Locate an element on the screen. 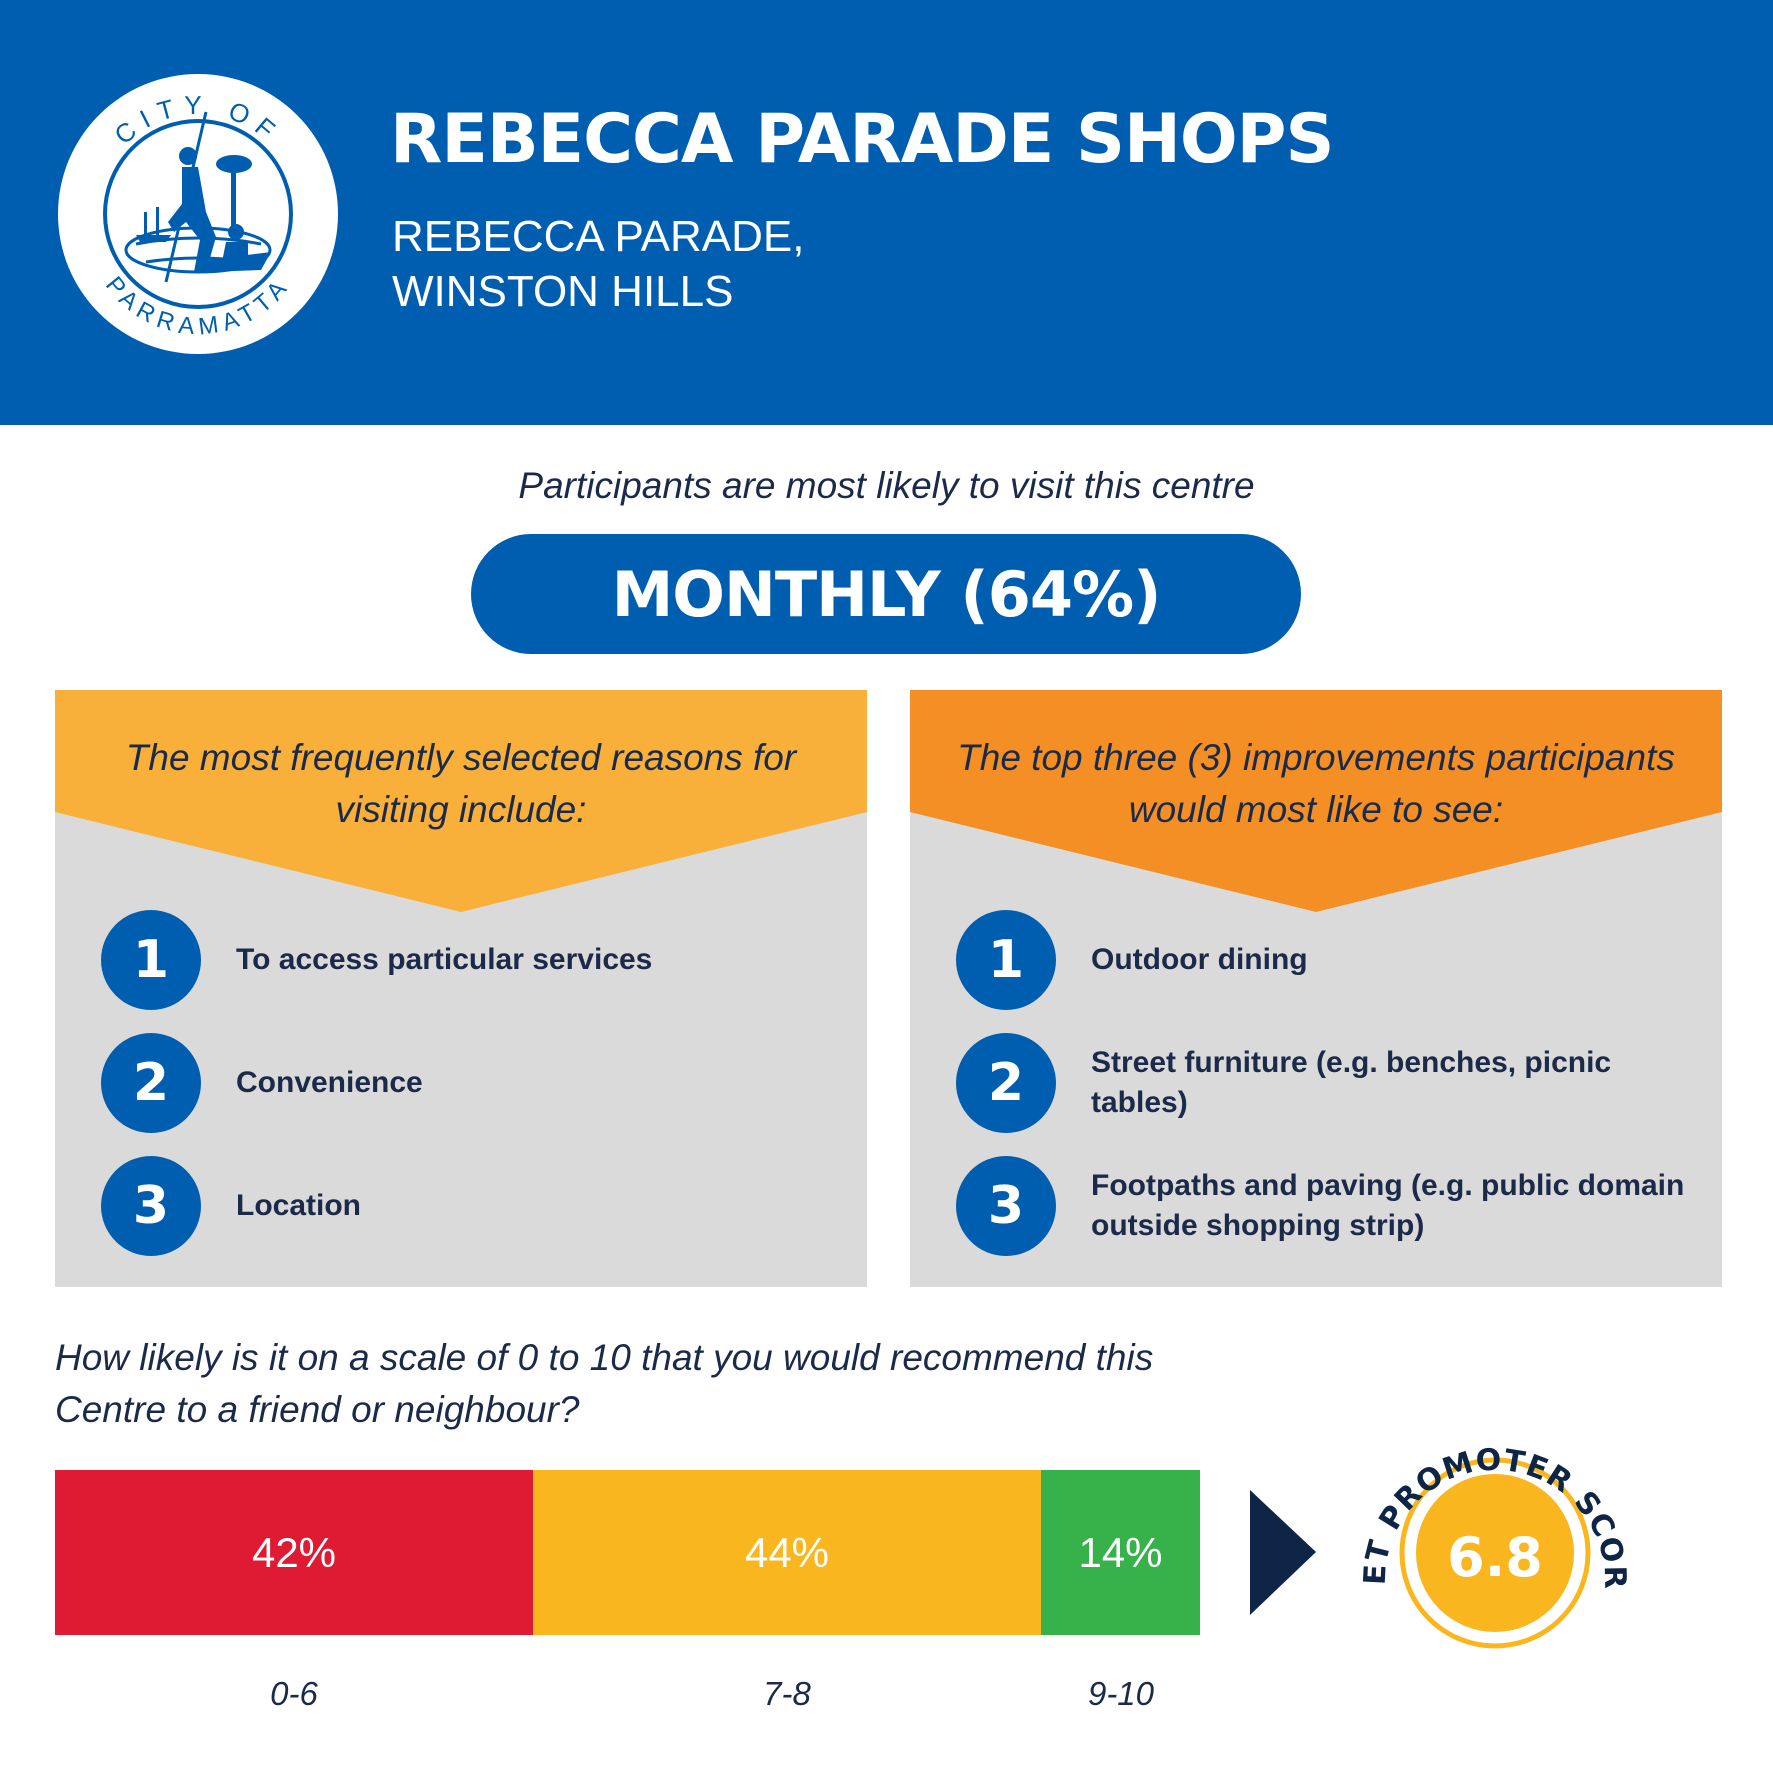  net-promoter-score-badge: NET PROMOTER SCORE is located at coordinates (1480, 1527).